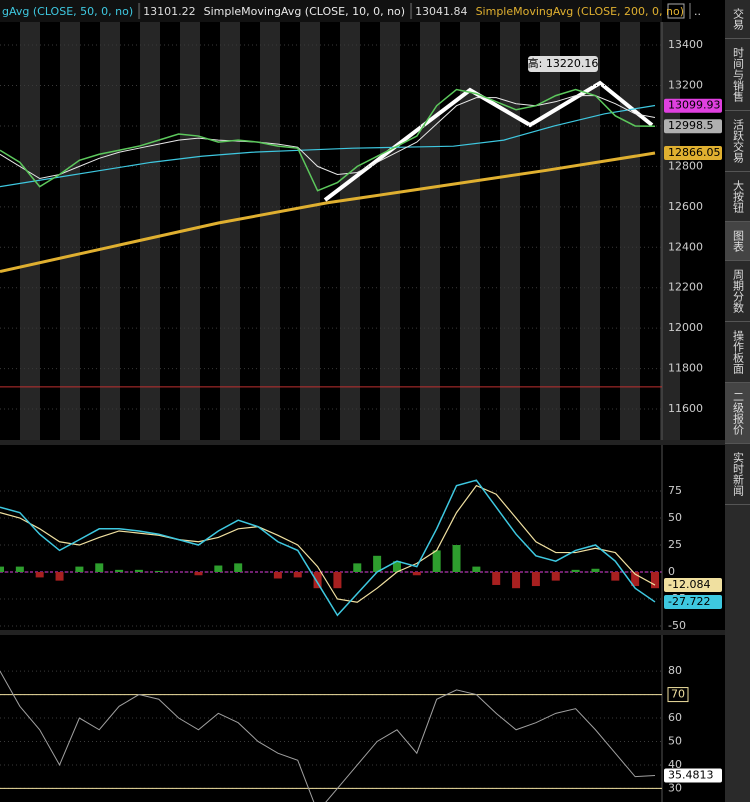 The height and width of the screenshot is (802, 750). I want to click on high-bubble, so click(563, 64).